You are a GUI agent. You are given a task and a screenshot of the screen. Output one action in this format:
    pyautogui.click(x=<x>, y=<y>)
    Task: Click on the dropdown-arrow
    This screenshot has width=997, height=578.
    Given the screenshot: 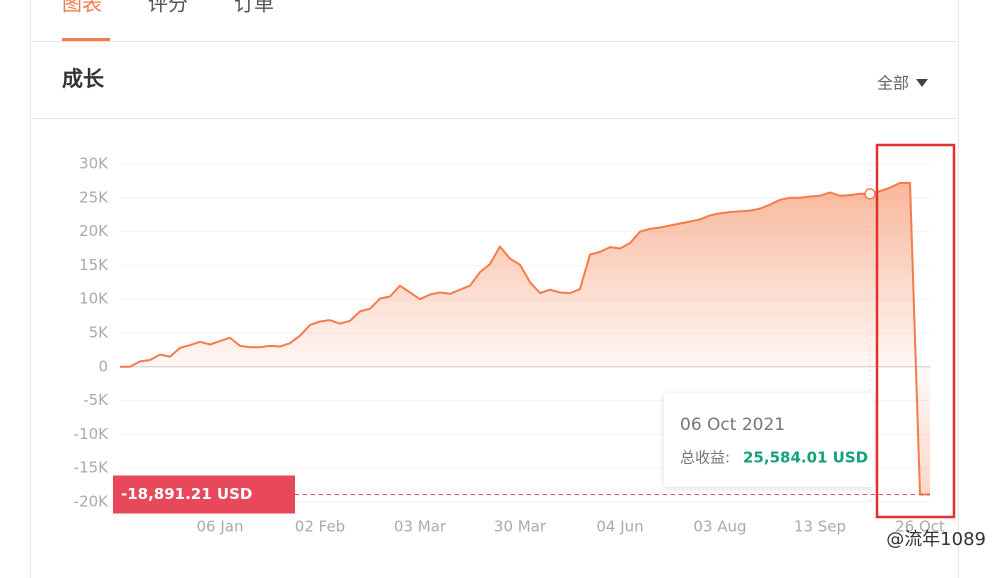 What is the action you would take?
    pyautogui.click(x=922, y=83)
    